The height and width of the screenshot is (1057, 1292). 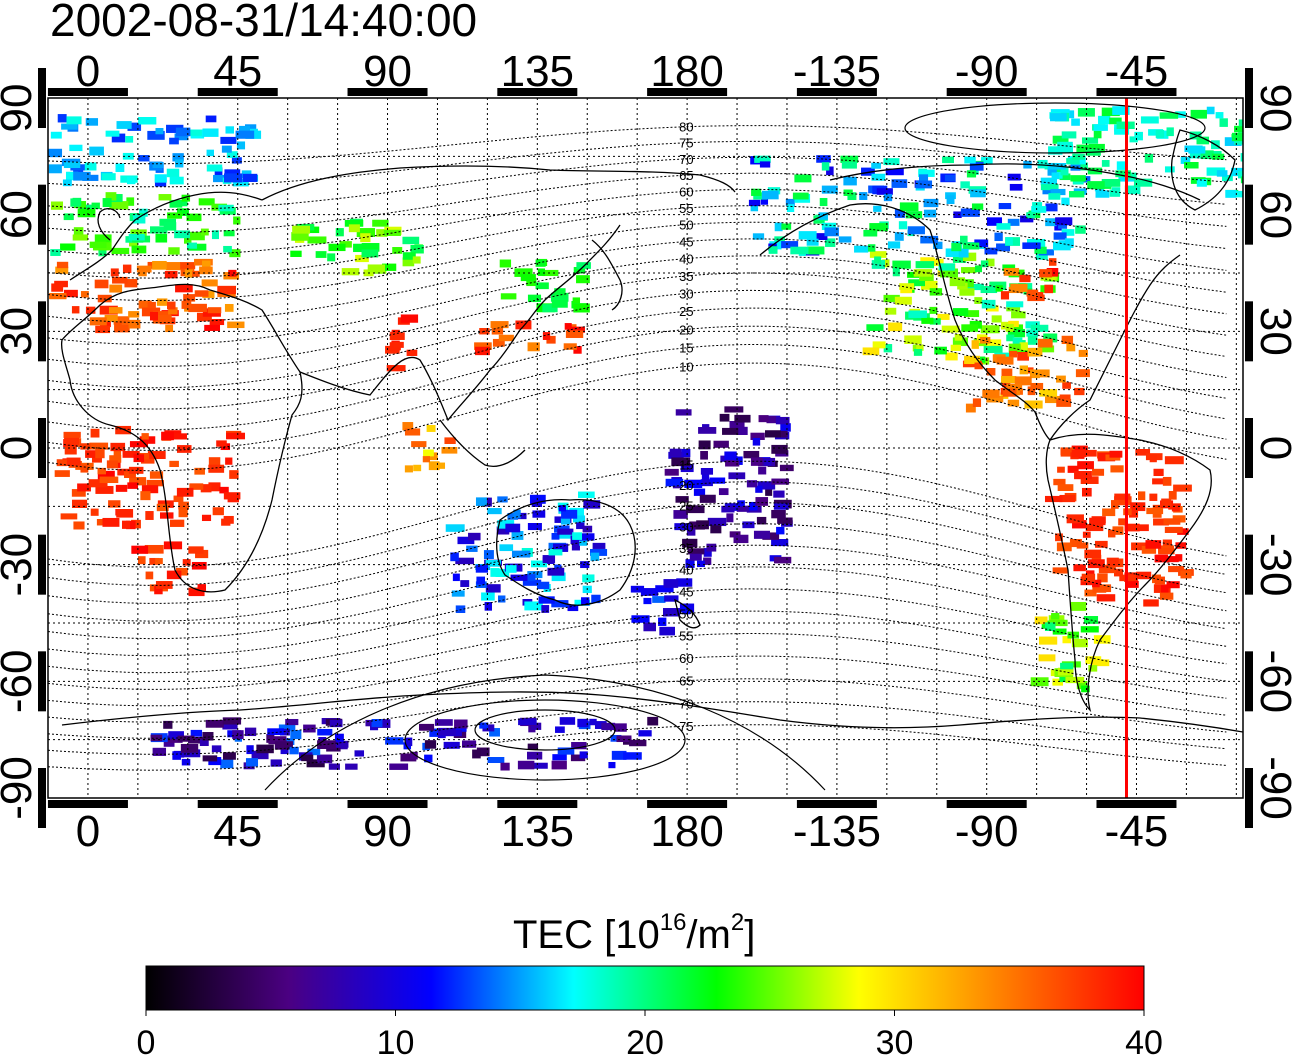 I want to click on left-tick-bar, so click(x=42, y=798).